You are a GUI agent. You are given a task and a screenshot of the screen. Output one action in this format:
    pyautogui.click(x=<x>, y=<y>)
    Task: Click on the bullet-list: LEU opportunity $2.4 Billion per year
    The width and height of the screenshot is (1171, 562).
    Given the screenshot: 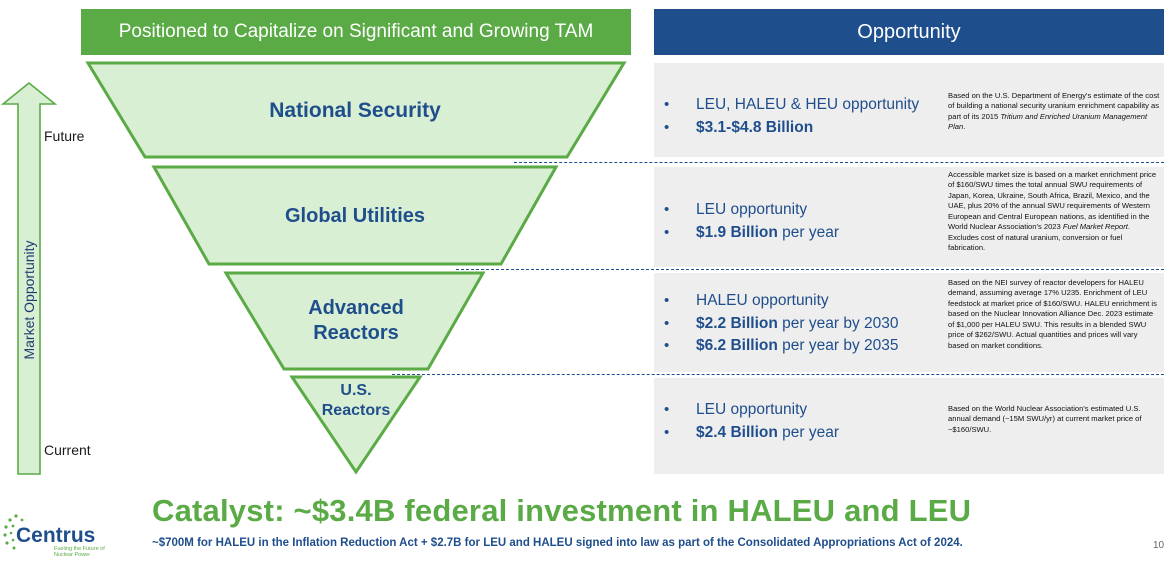 What is the action you would take?
    pyautogui.click(x=751, y=421)
    